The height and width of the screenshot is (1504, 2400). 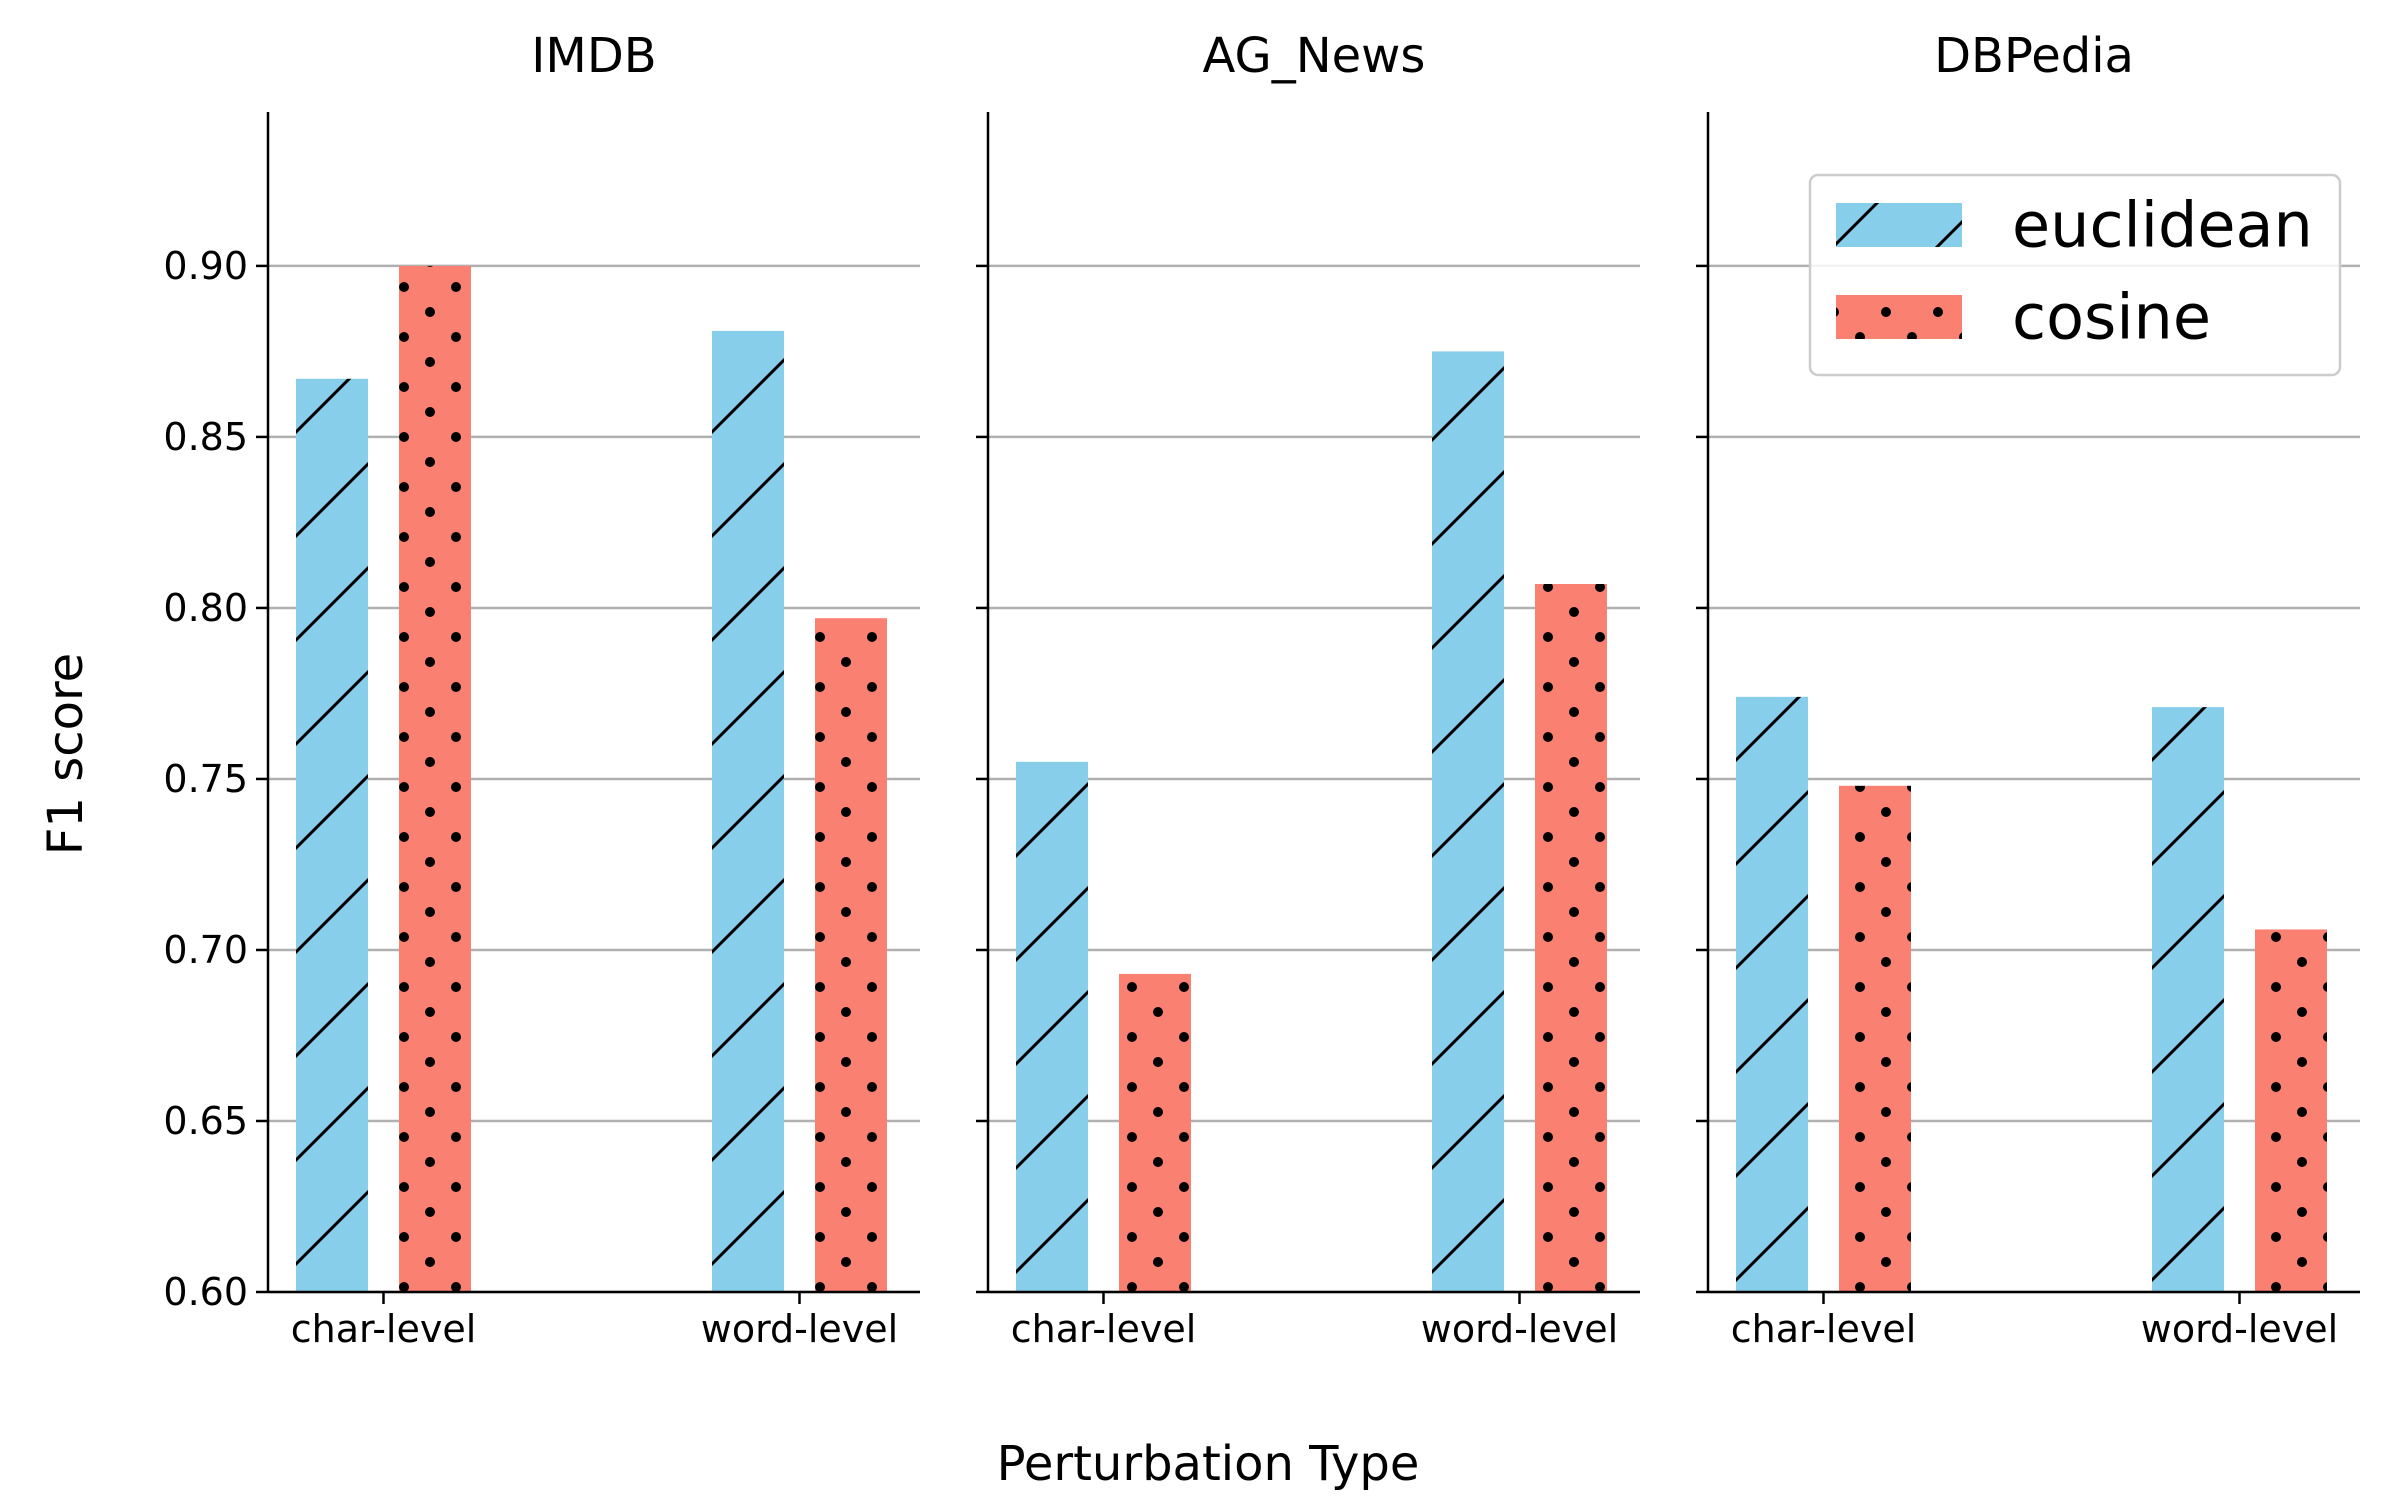 What do you see at coordinates (2111, 317) in the screenshot?
I see `legend-label-cosine: cosine` at bounding box center [2111, 317].